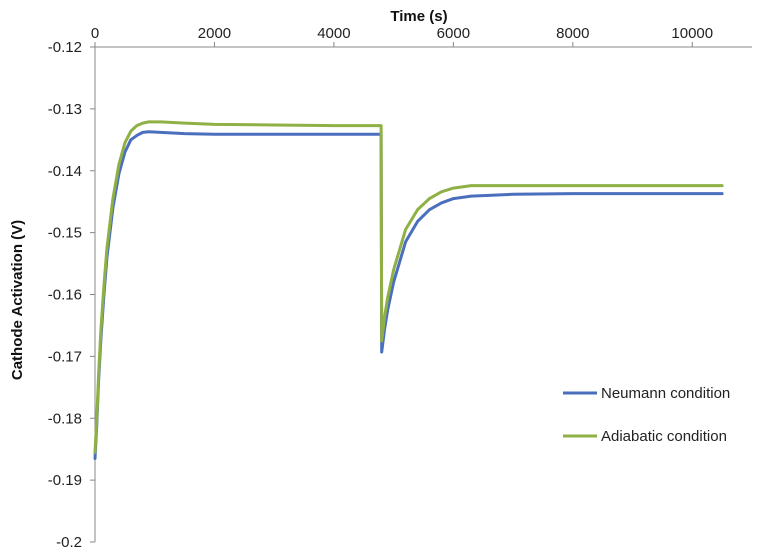 This screenshot has height=550, width=766. I want to click on x-tick-label: 8000, so click(572, 33).